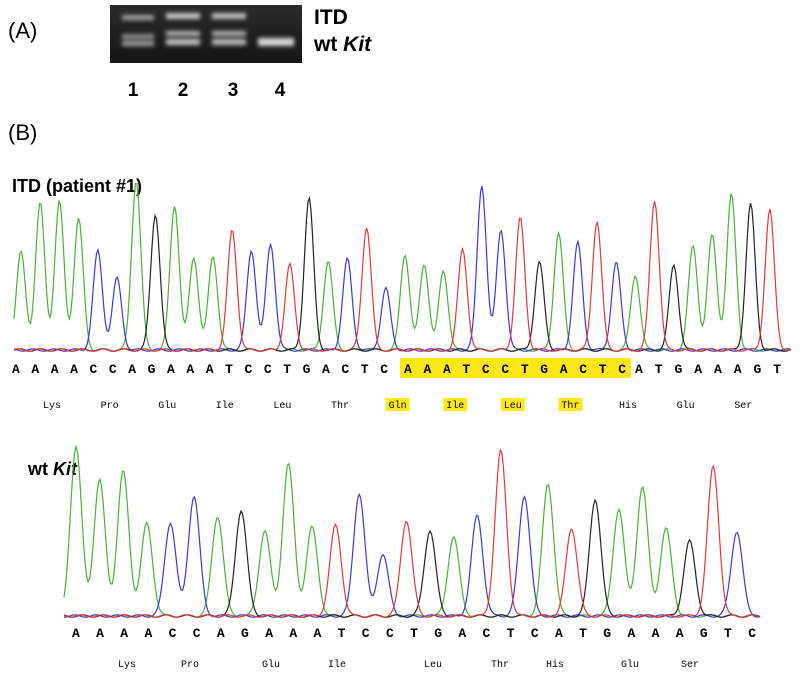 Image resolution: width=800 pixels, height=680 pixels. Describe the element at coordinates (331, 17) in the screenshot. I see `band-label: ITD` at that location.